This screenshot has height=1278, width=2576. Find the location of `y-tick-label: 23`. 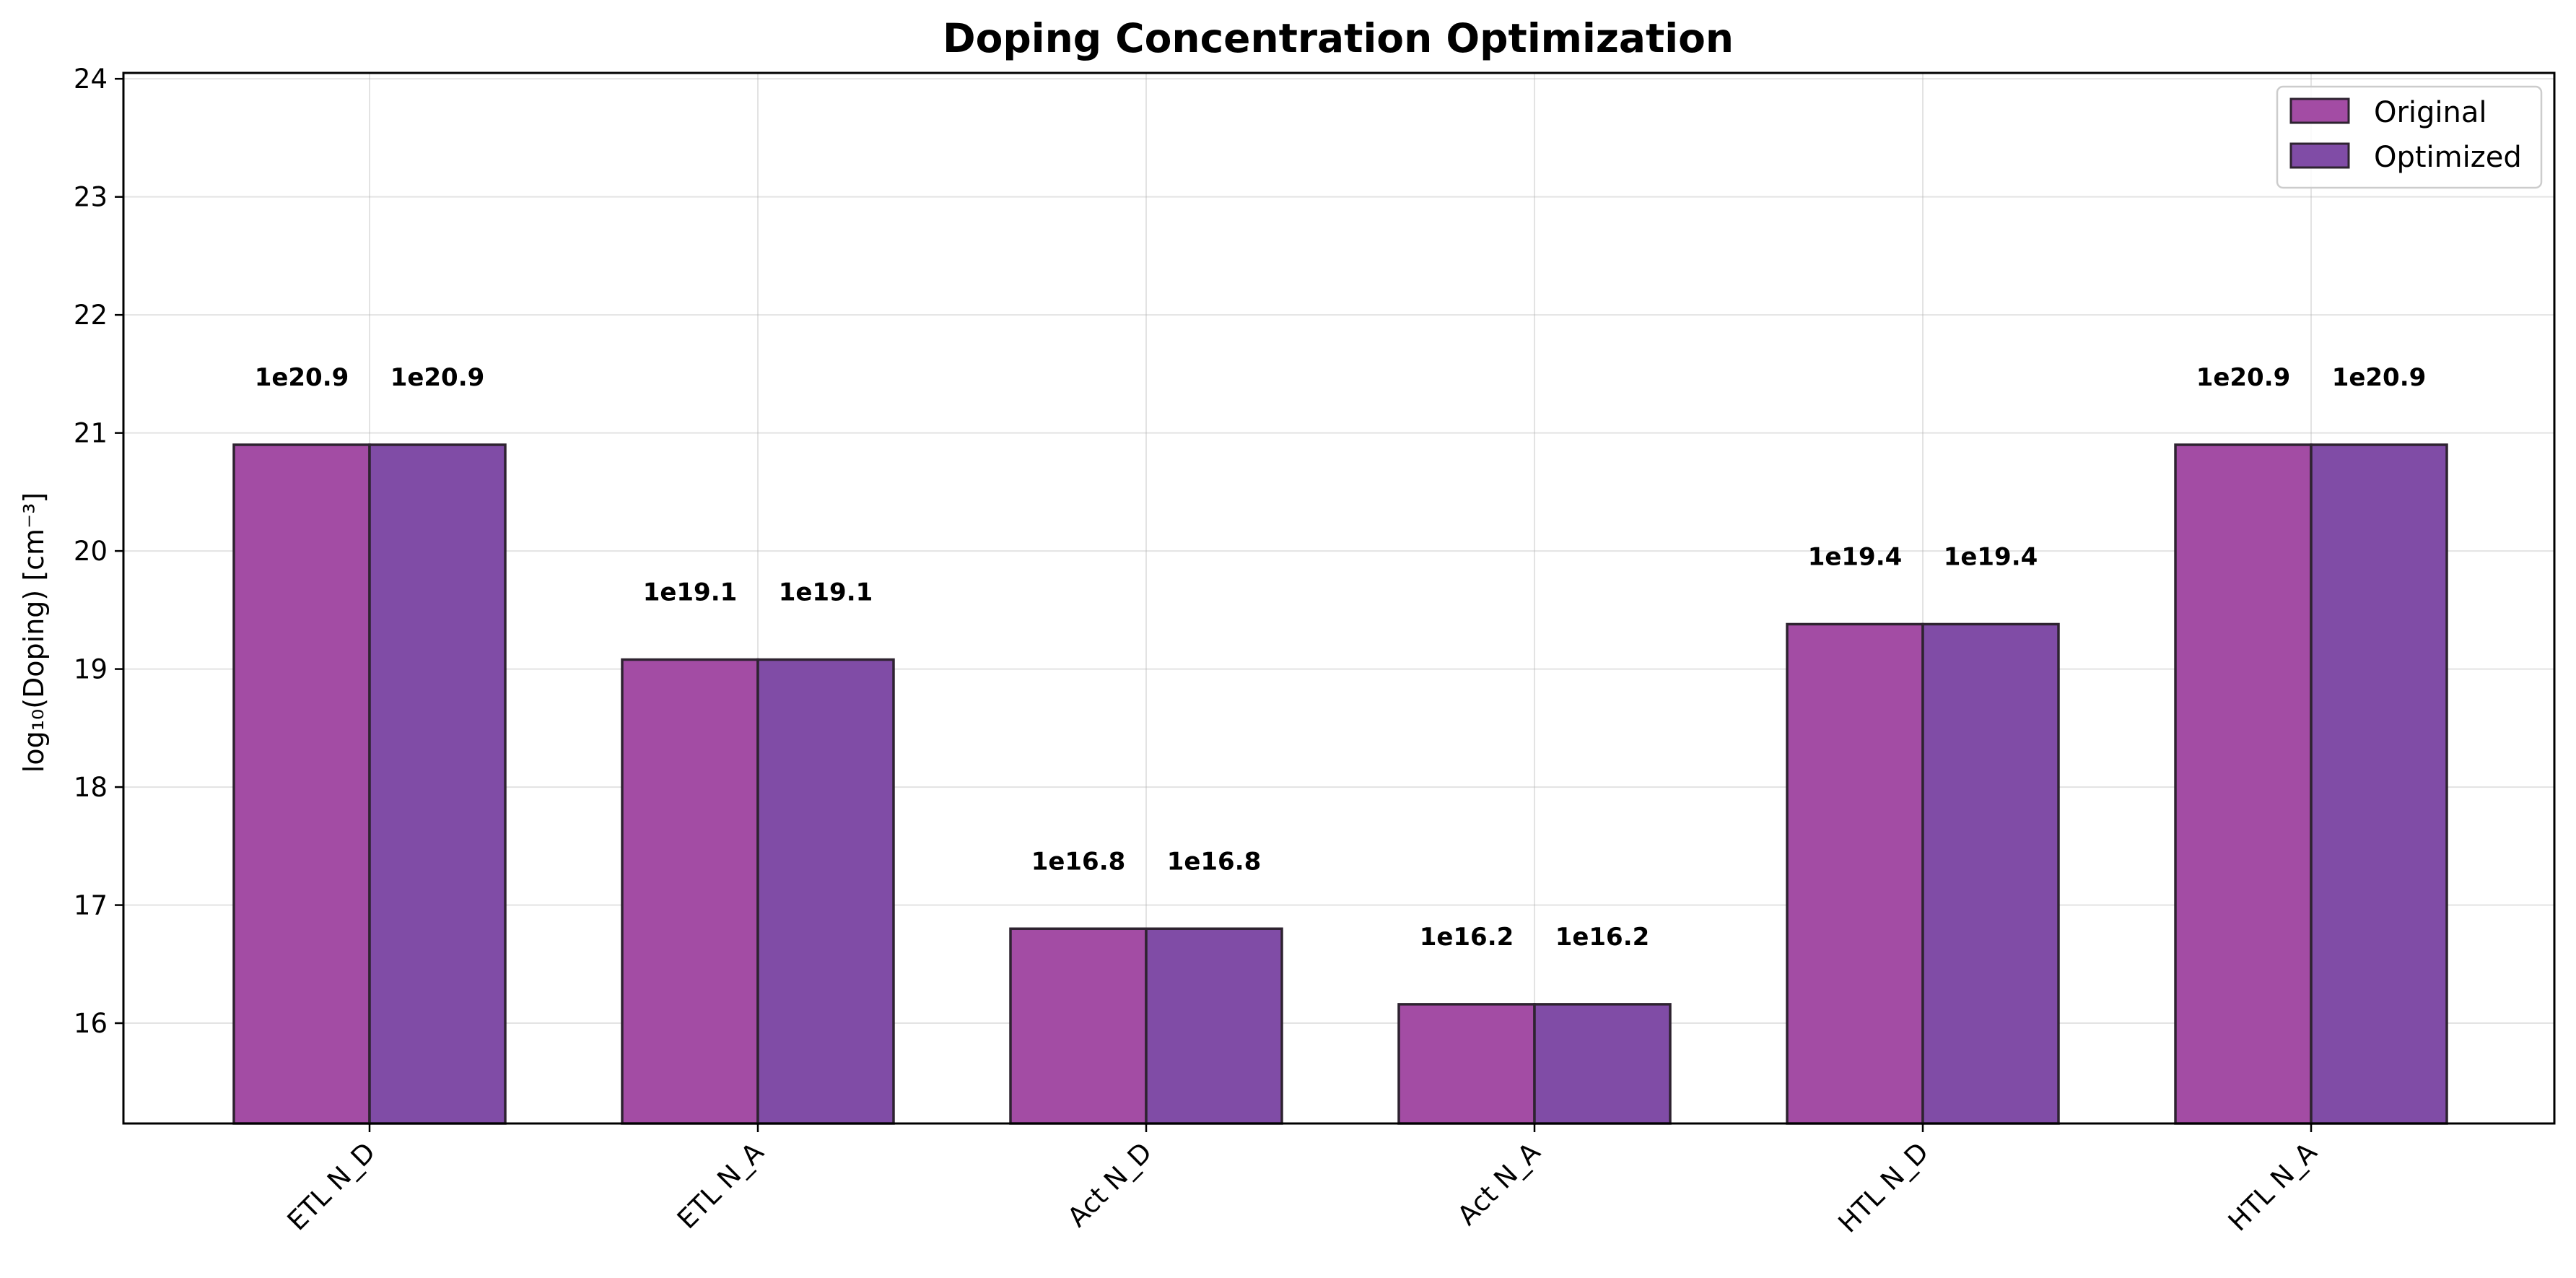

y-tick-label: 23 is located at coordinates (91, 197).